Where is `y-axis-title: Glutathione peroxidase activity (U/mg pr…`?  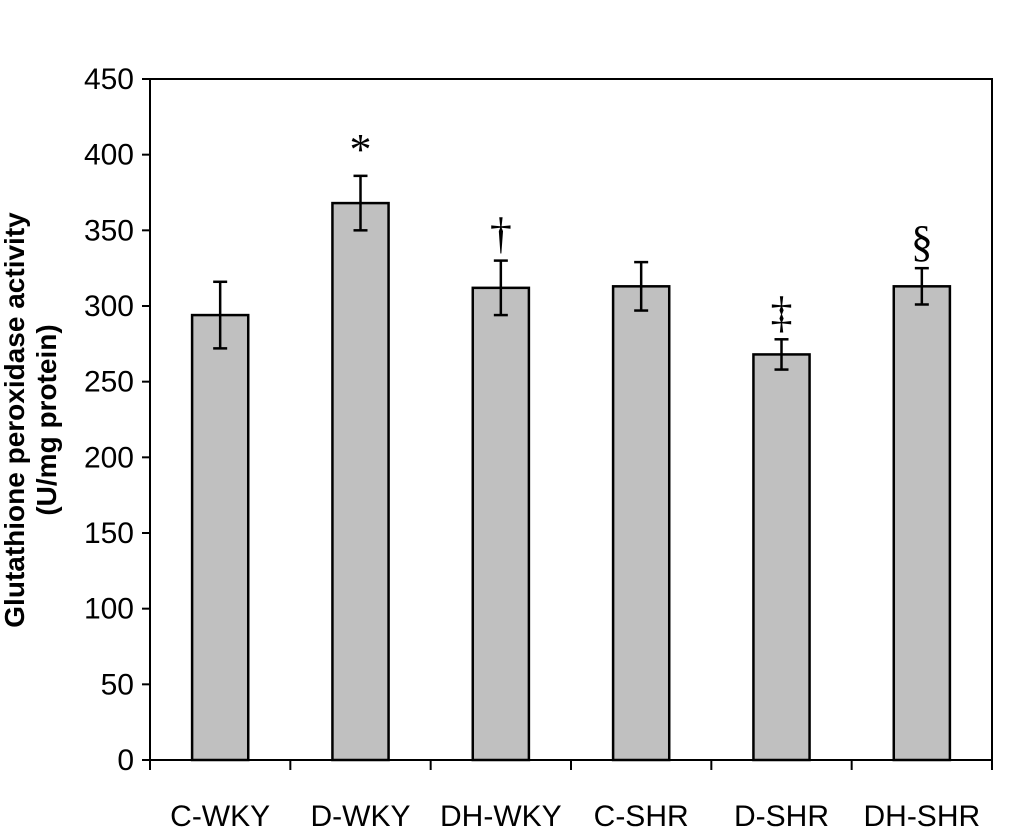
y-axis-title: Glutathione peroxidase activity (U/mg pr… is located at coordinates (31, 420).